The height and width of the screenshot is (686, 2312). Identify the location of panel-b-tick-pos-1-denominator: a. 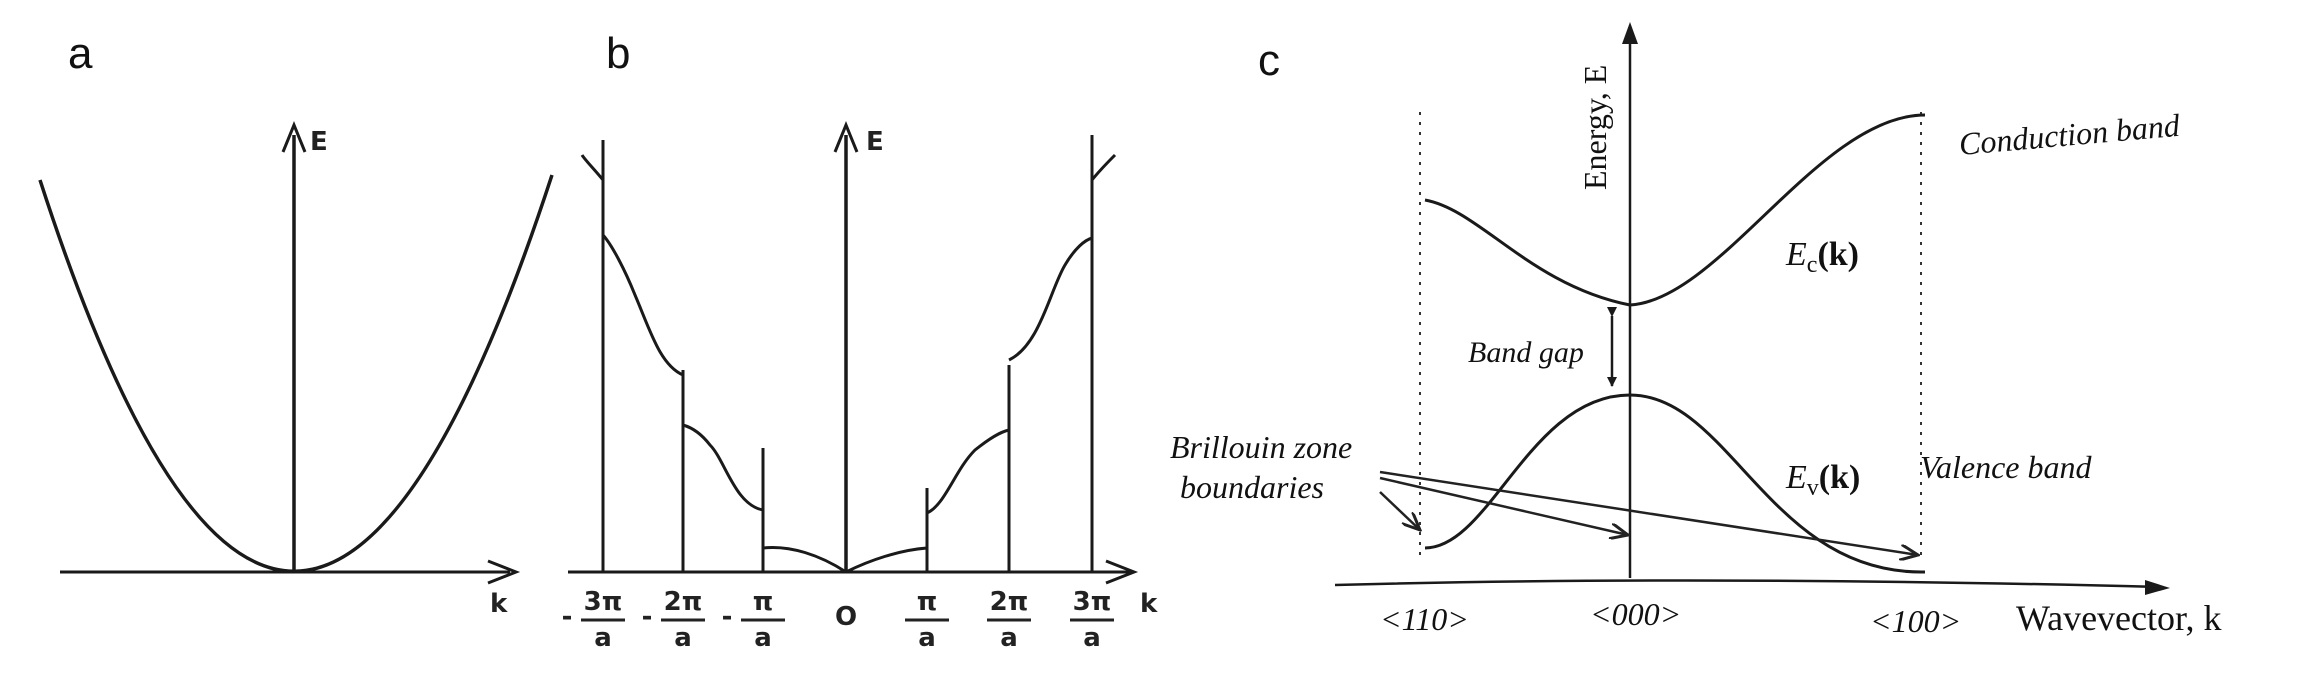
(927, 638).